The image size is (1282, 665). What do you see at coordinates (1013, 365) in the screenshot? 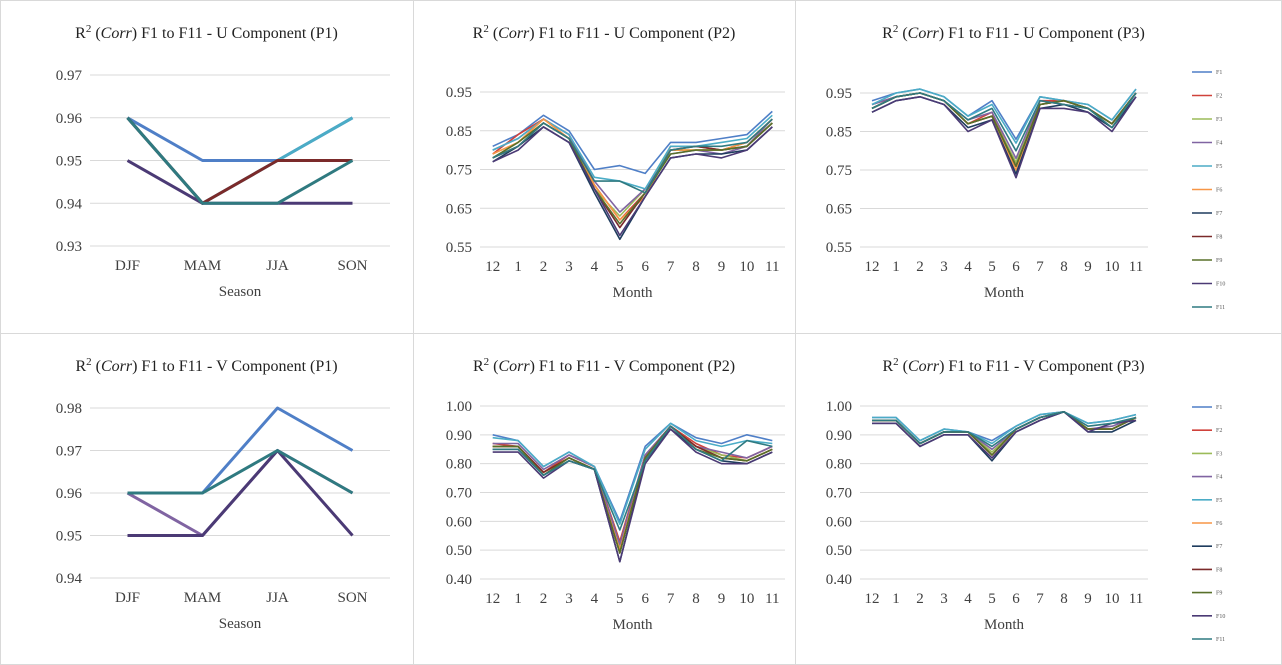
I see `chart-title: R2 (Corr) F1 to F11 - V Component (P3)` at bounding box center [1013, 365].